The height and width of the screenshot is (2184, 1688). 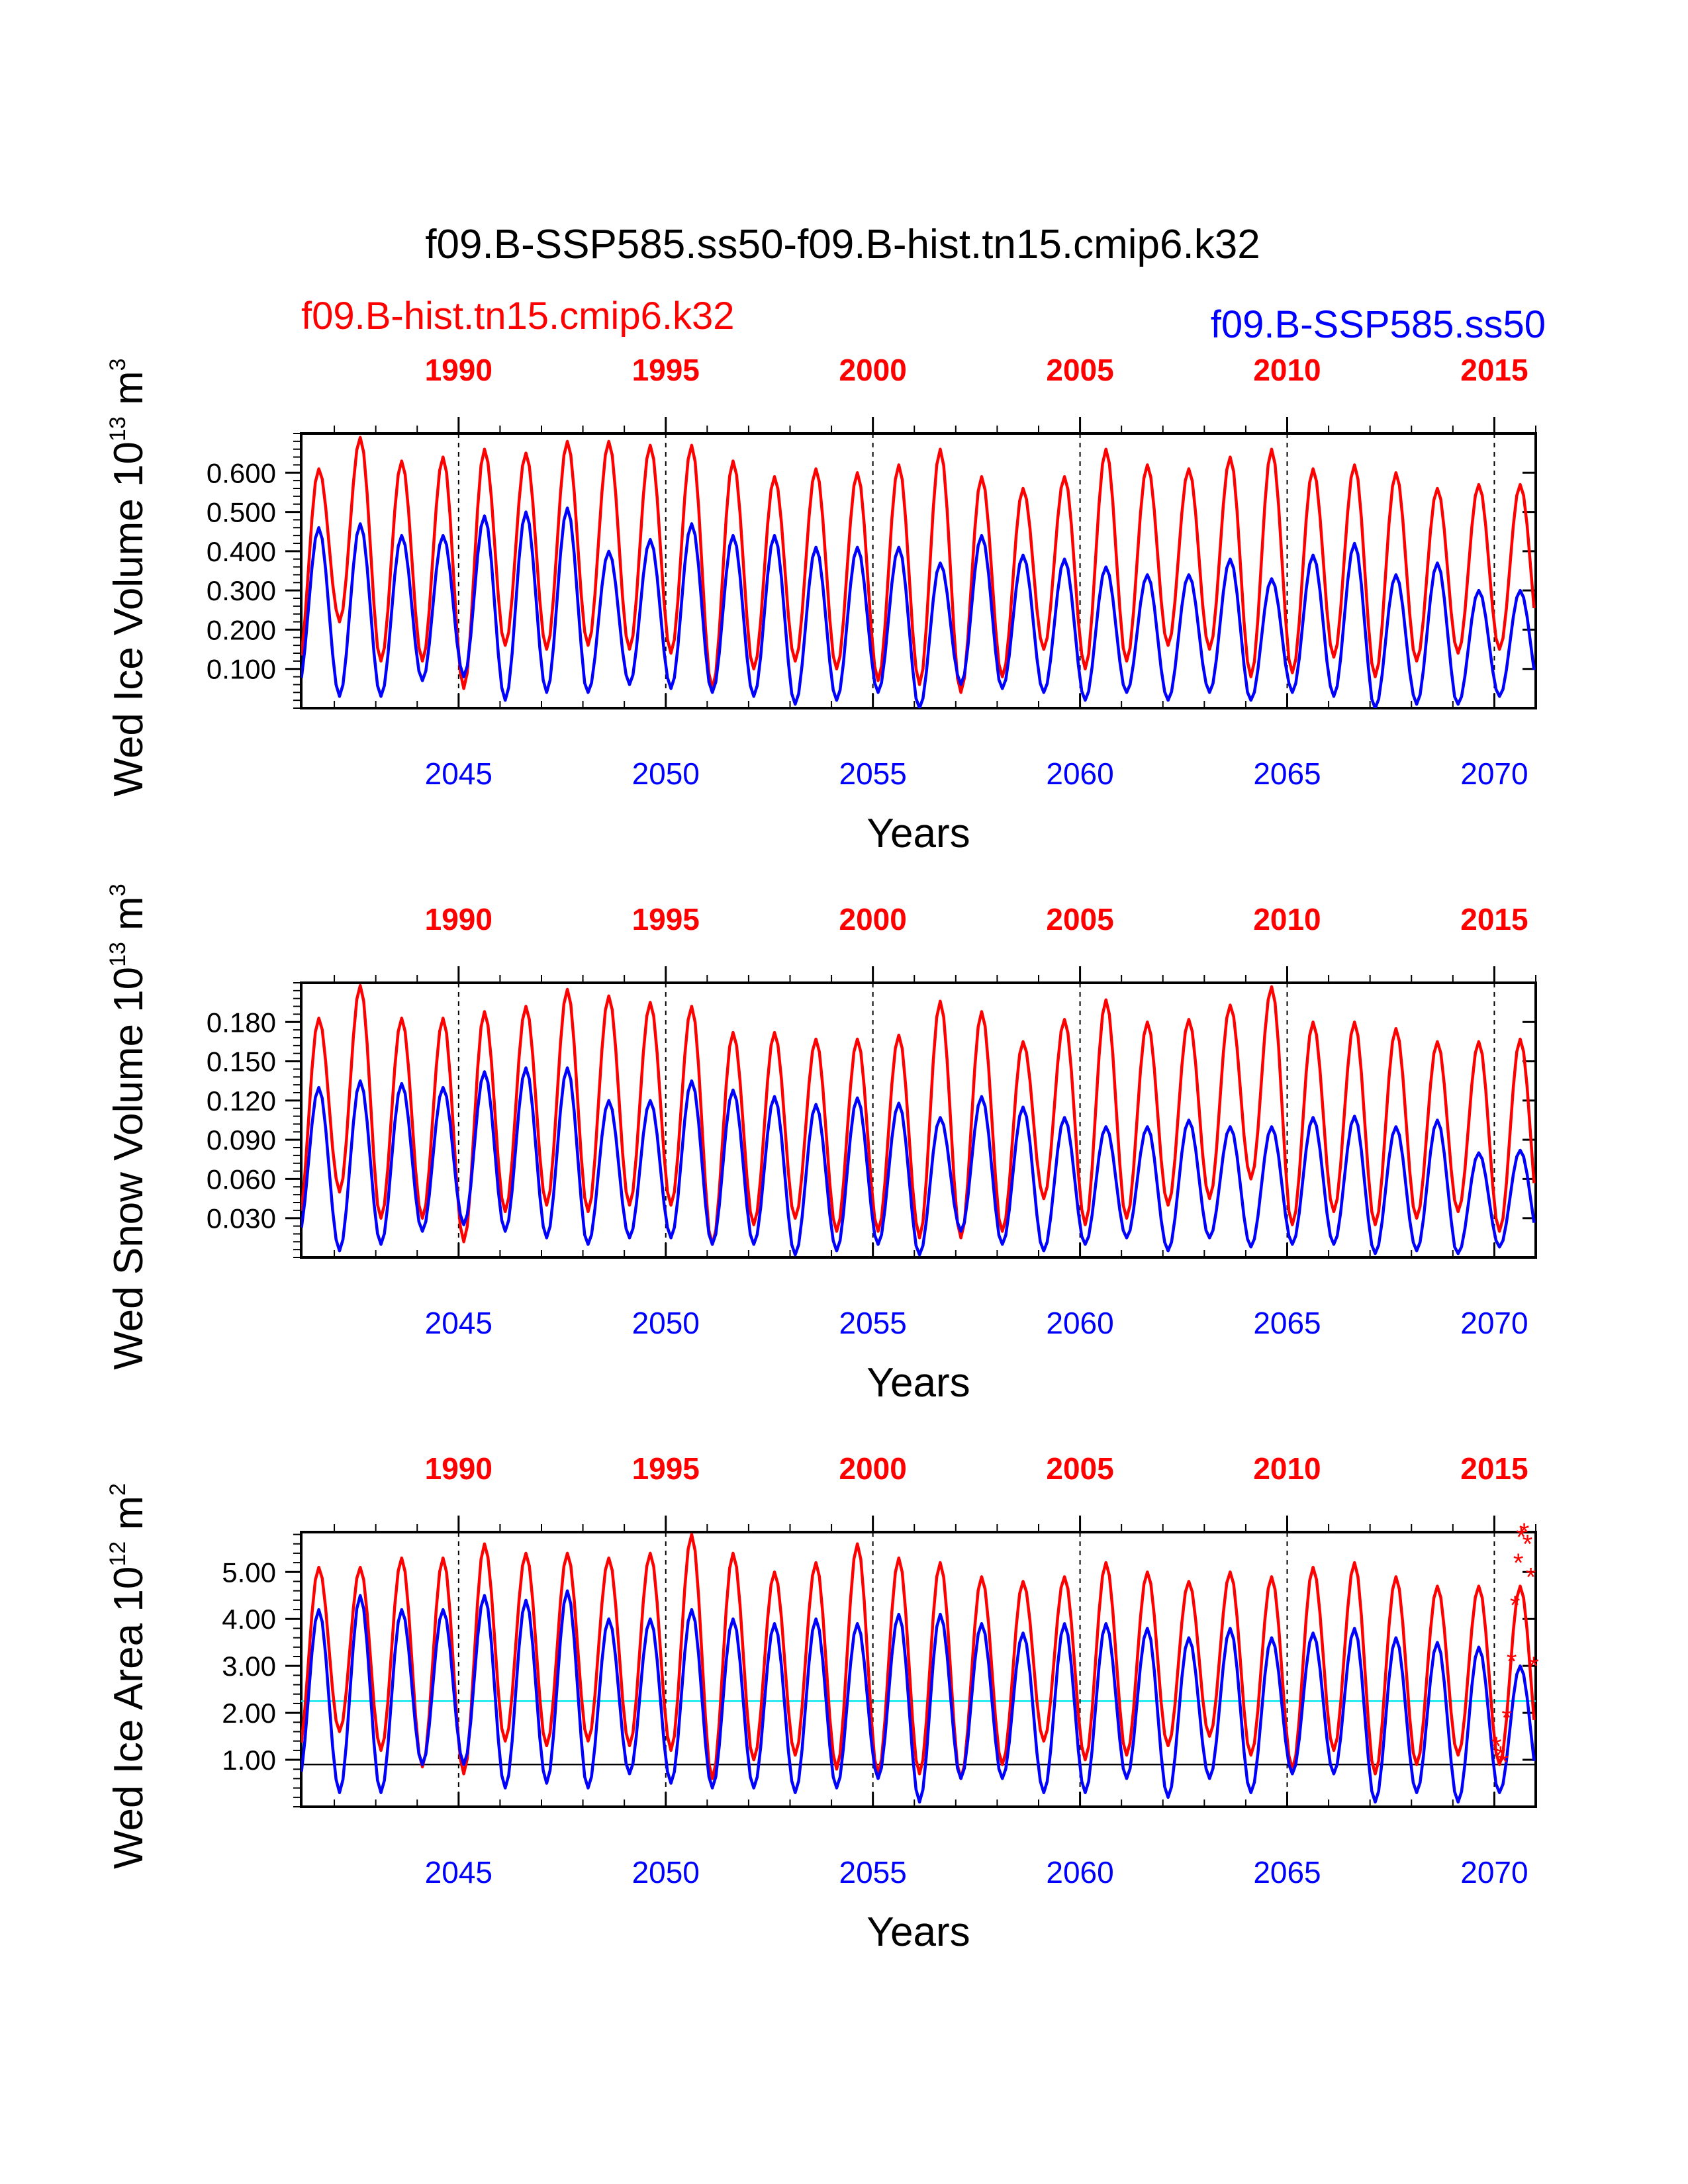 What do you see at coordinates (241, 1100) in the screenshot?
I see `y-tick-label: 0.120` at bounding box center [241, 1100].